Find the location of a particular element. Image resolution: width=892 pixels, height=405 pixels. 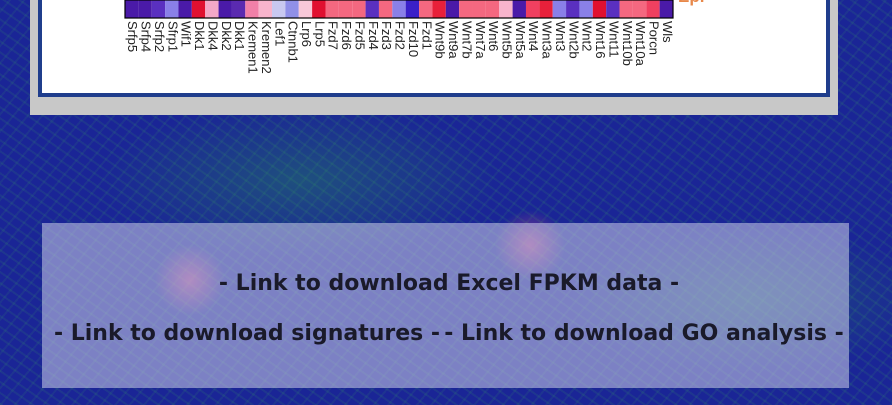

gene-label: Fzd4 is located at coordinates (373, 35).